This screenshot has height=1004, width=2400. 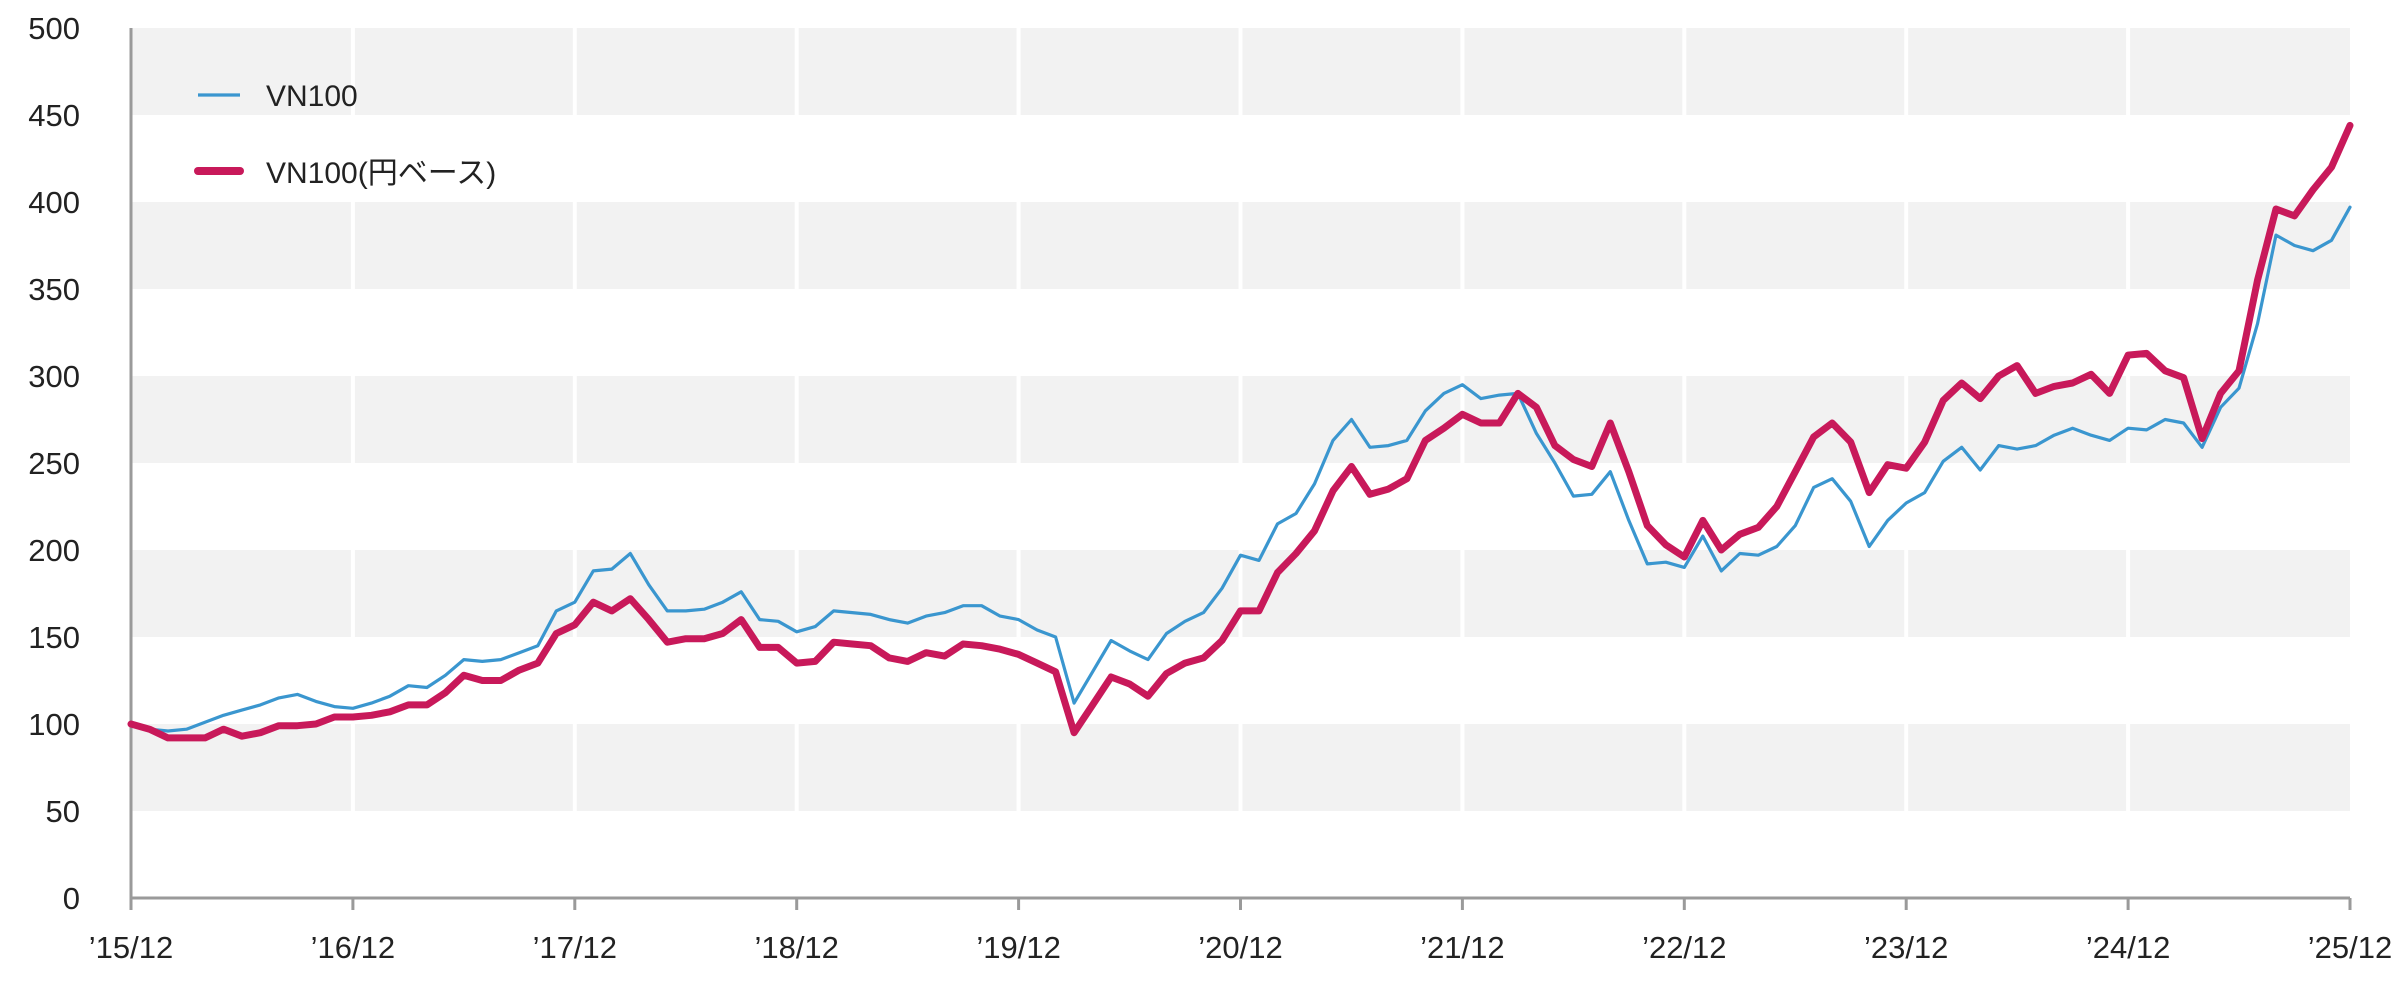 I want to click on y-tick-label: 0, so click(x=71, y=898).